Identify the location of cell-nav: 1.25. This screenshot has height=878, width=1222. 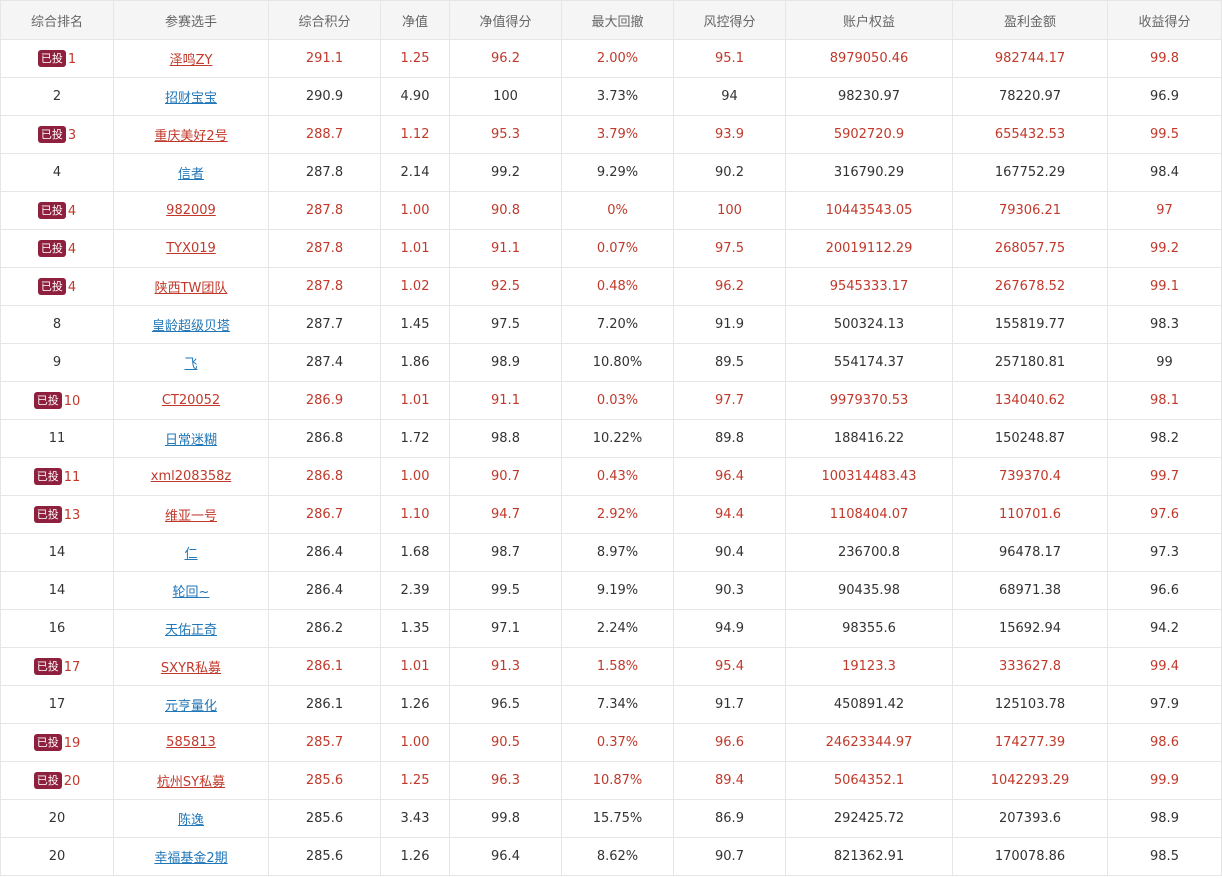
(415, 58).